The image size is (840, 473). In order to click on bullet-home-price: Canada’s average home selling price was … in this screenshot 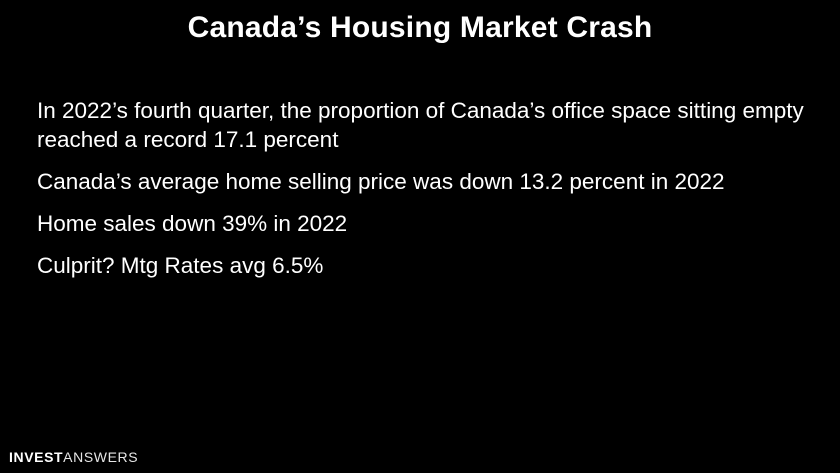, I will do `click(381, 181)`.